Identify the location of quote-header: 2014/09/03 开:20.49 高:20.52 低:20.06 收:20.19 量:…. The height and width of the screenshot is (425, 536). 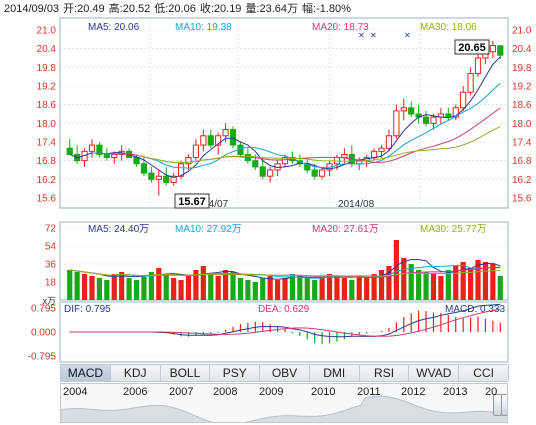
(179, 9).